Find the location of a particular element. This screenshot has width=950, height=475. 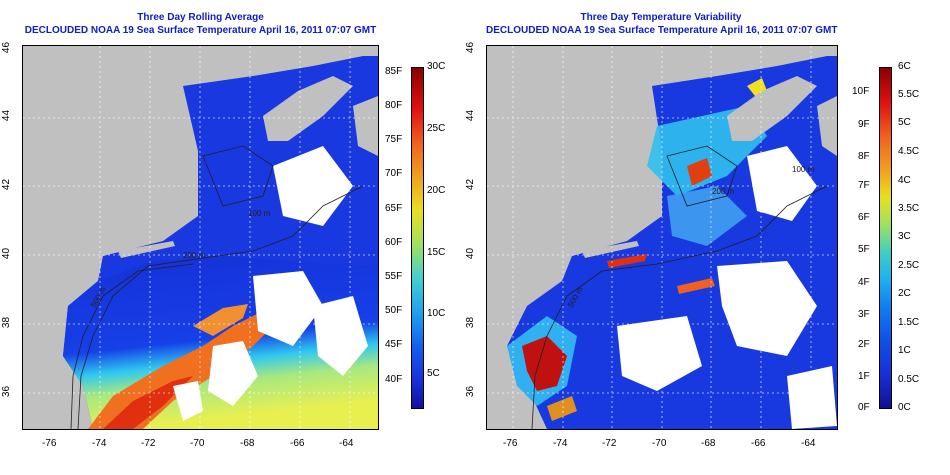

right-cbar-f-label: 0F is located at coordinates (864, 407).